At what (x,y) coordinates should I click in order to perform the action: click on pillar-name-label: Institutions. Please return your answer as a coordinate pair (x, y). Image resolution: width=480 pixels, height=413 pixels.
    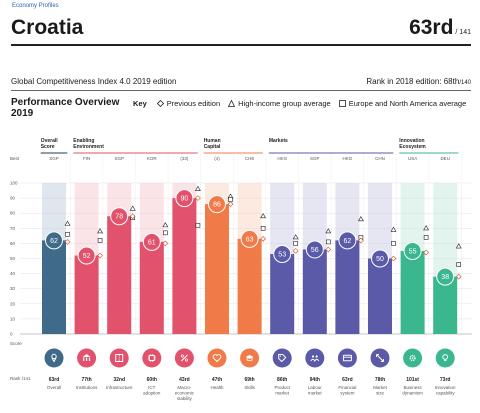
    Looking at the image, I should click on (87, 387).